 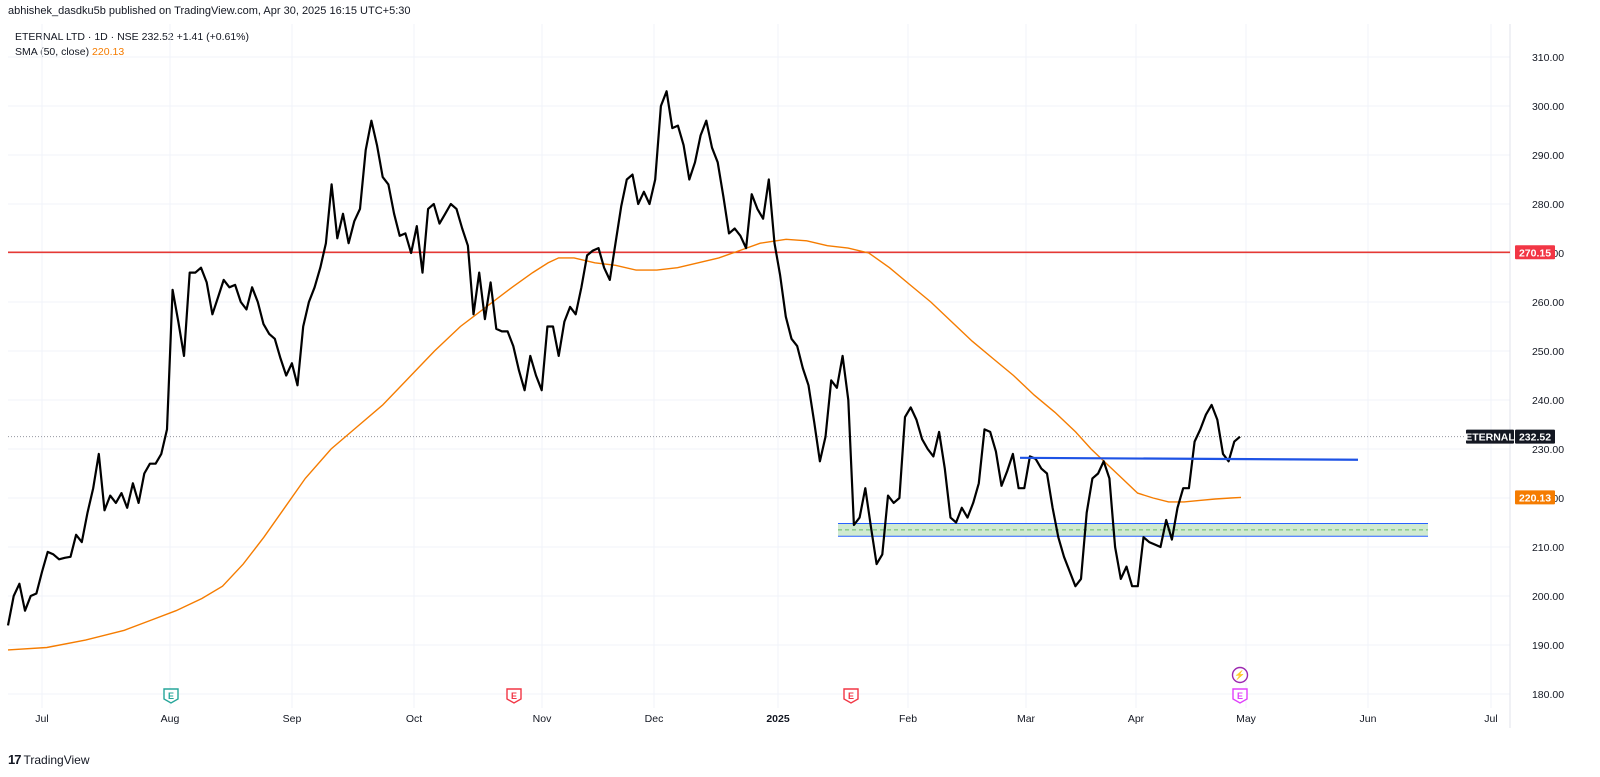 What do you see at coordinates (1246, 719) in the screenshot?
I see `x-tick-label: May` at bounding box center [1246, 719].